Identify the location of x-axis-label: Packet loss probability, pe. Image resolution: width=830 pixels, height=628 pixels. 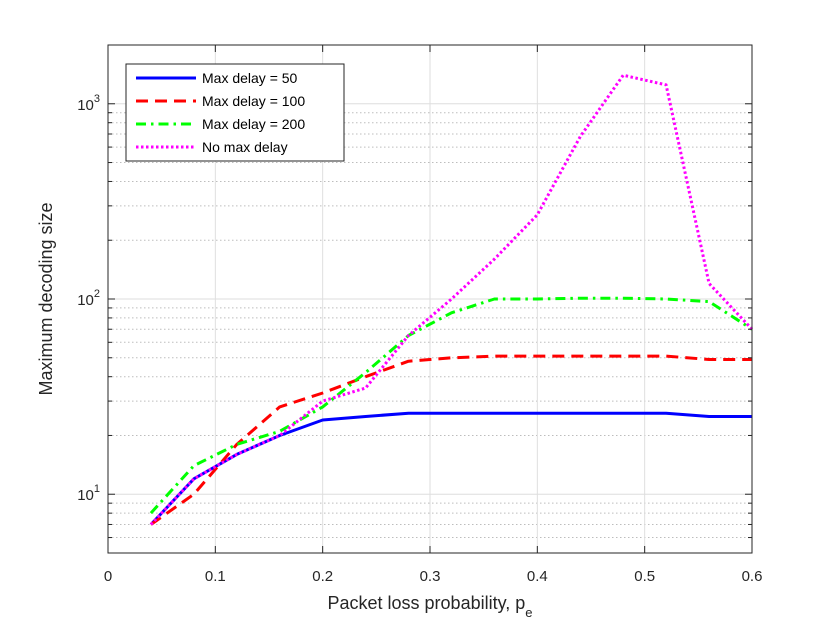
(430, 606).